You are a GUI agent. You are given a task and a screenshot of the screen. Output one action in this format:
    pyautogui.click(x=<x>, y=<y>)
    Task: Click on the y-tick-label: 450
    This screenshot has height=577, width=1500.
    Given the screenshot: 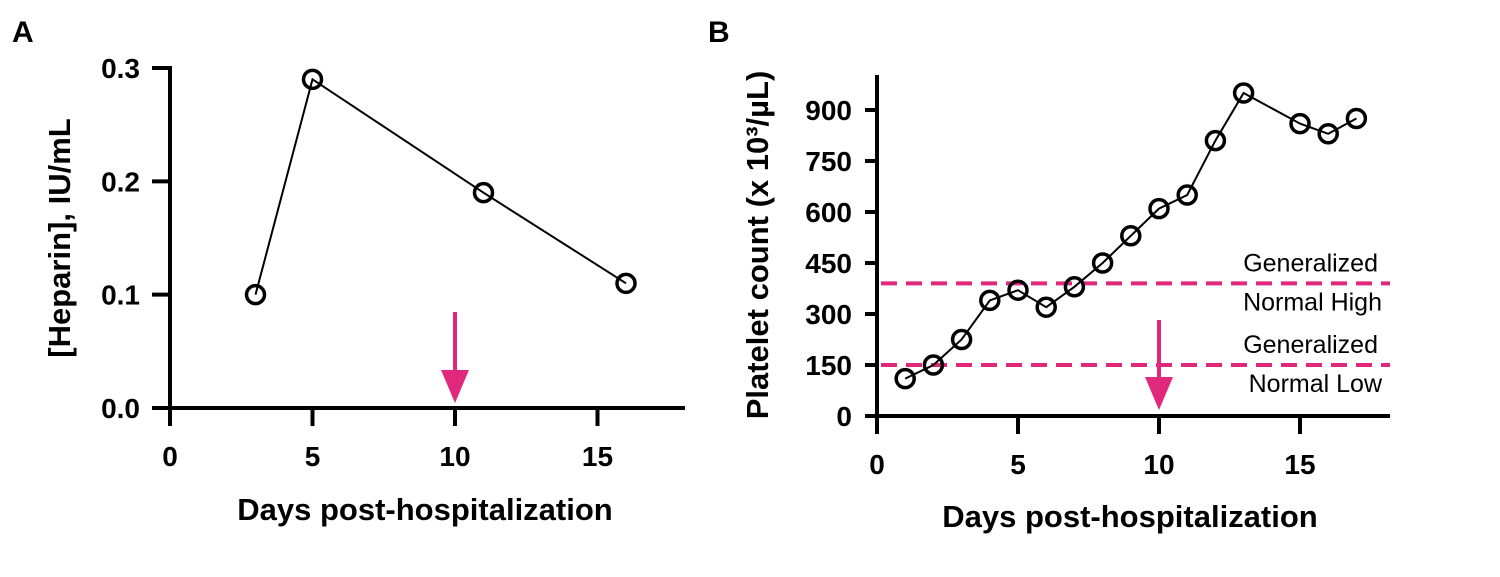 What is the action you would take?
    pyautogui.click(x=828, y=263)
    